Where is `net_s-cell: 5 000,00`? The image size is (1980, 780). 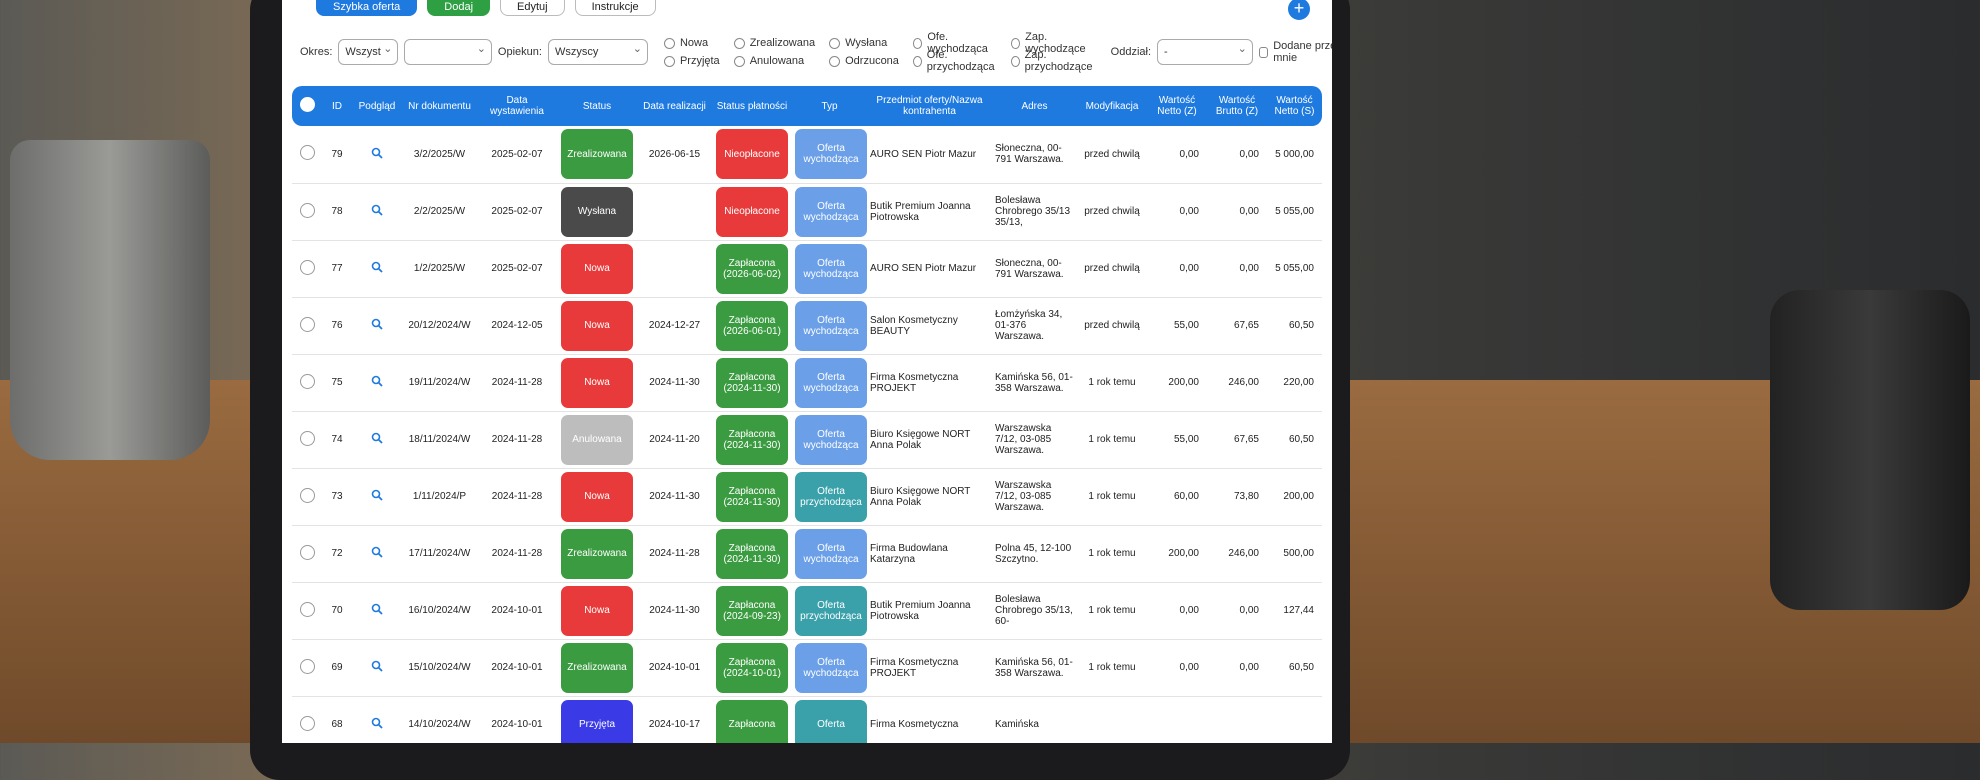 net_s-cell: 5 000,00 is located at coordinates (1294, 155).